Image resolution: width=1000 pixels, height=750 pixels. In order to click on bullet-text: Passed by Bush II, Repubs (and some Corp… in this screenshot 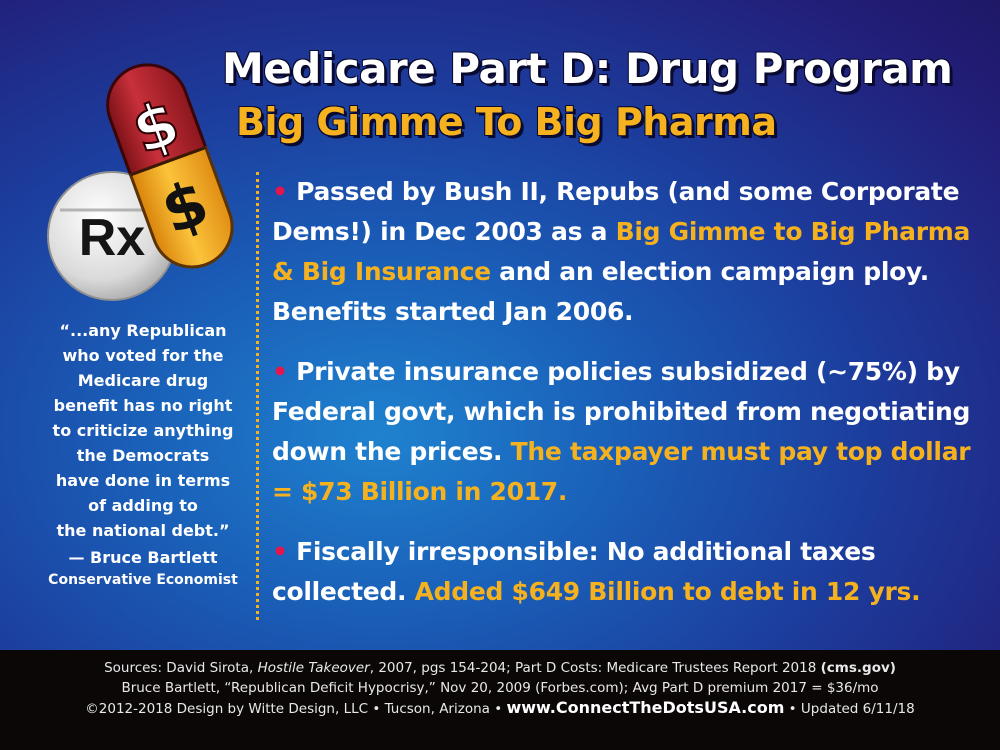, I will do `click(616, 211)`.